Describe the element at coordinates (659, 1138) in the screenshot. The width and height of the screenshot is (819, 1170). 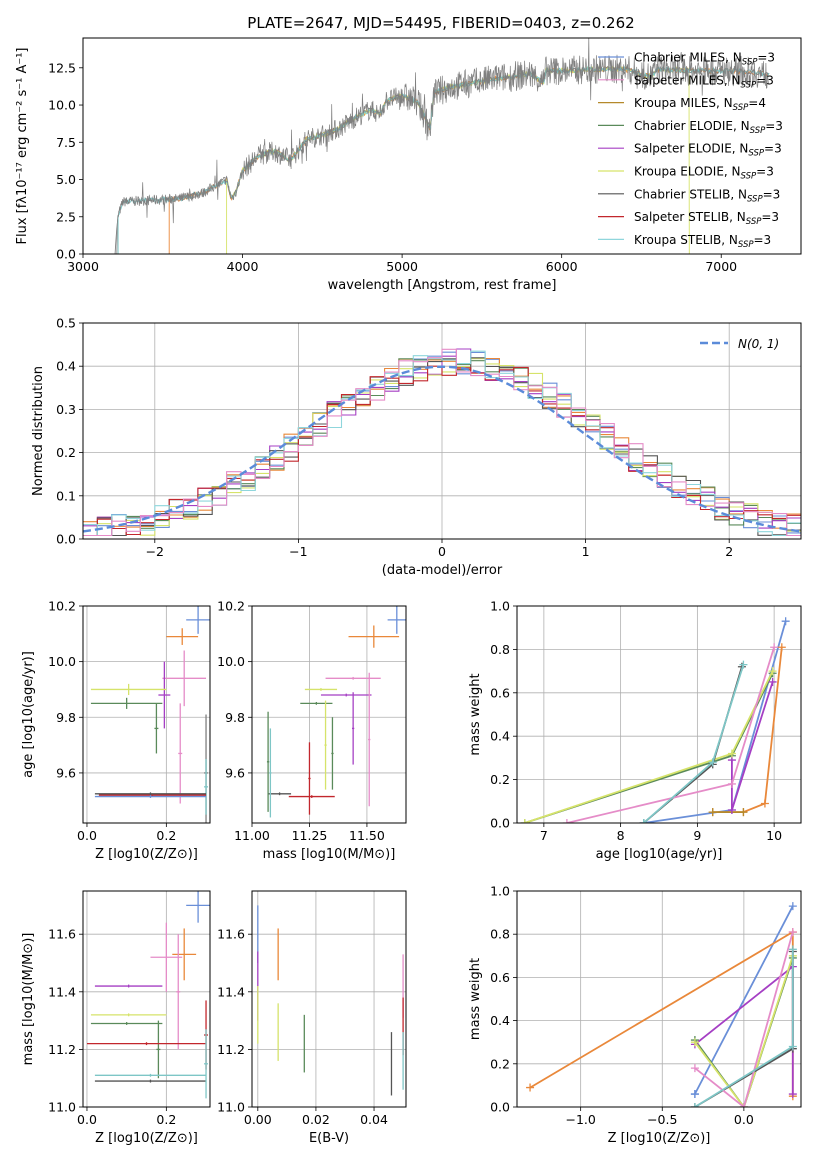
I see `x-axis-label: Z [log10(Z/Z⊙)]` at that location.